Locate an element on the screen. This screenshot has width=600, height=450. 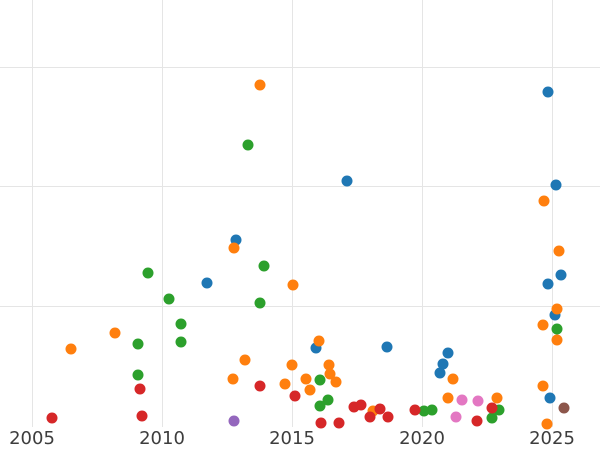
scatter-point-brown is located at coordinates (564, 408).